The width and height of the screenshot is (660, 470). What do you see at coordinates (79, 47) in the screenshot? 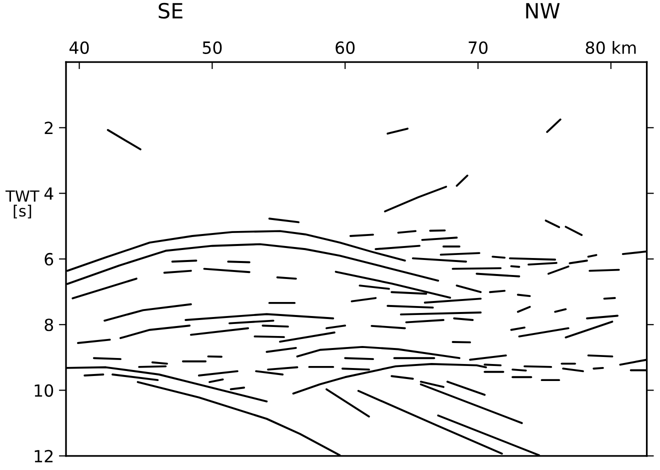
I see `x-tick-label: 40` at bounding box center [79, 47].